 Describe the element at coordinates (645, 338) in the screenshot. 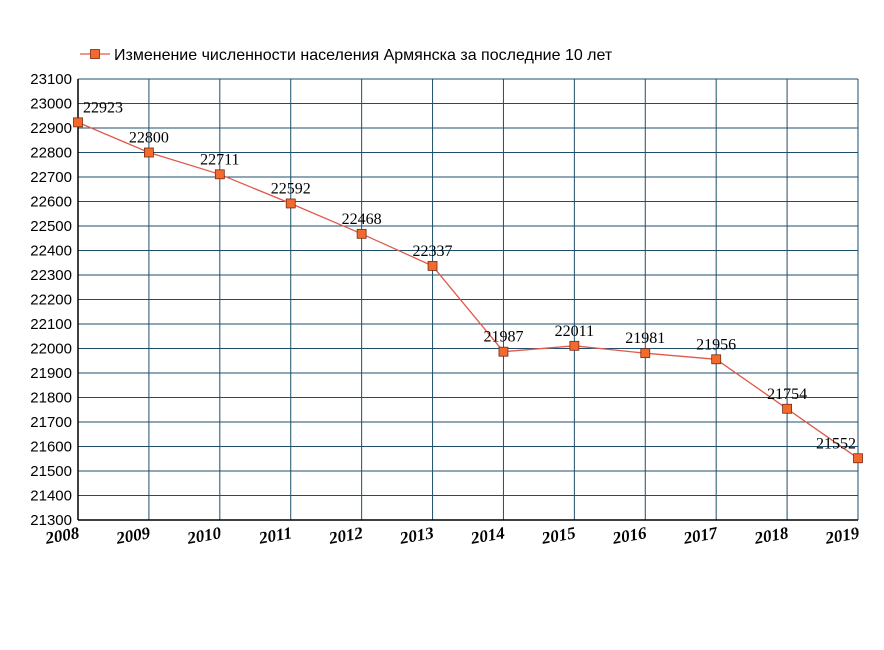

I see `data-label: 21981` at that location.